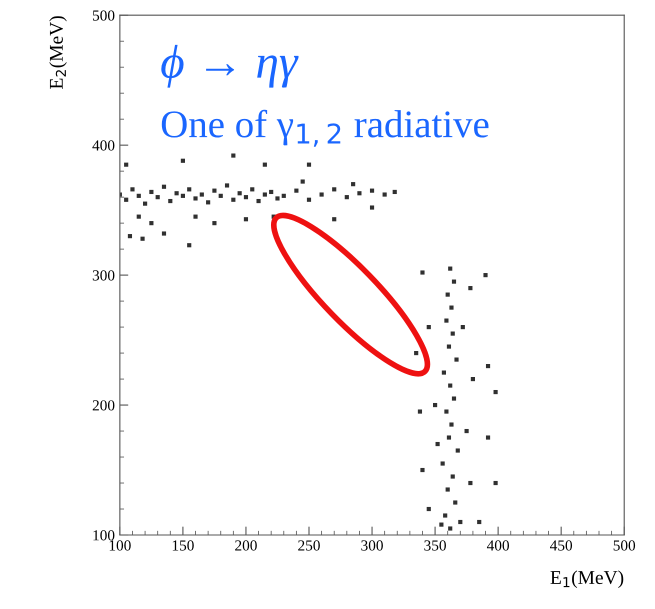 Image resolution: width=655 pixels, height=609 pixels. What do you see at coordinates (103, 535) in the screenshot?
I see `y-tick-label: 100` at bounding box center [103, 535].